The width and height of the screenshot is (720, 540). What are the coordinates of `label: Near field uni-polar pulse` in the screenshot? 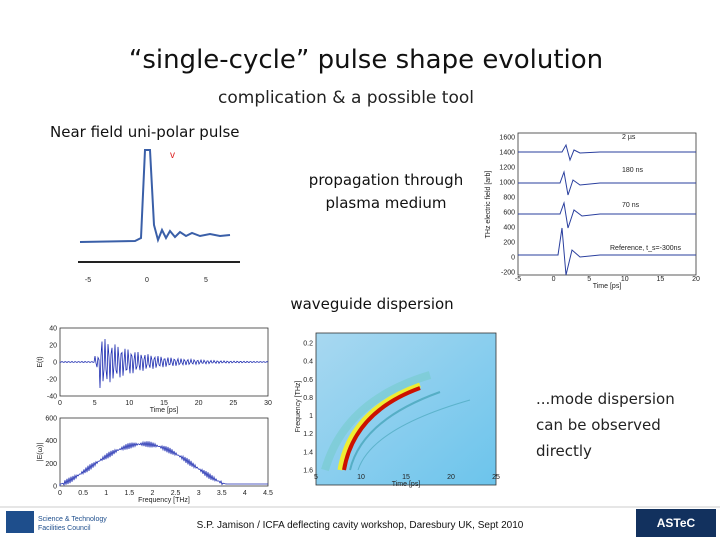 It's located at (145, 132).